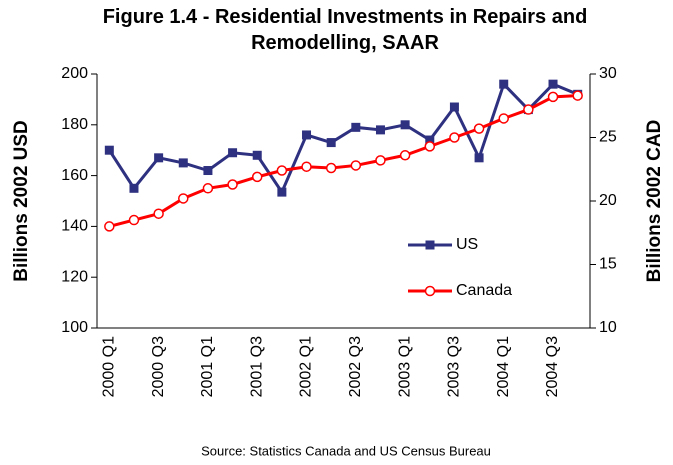  Describe the element at coordinates (74, 327) in the screenshot. I see `y-tick-label: 100` at that location.